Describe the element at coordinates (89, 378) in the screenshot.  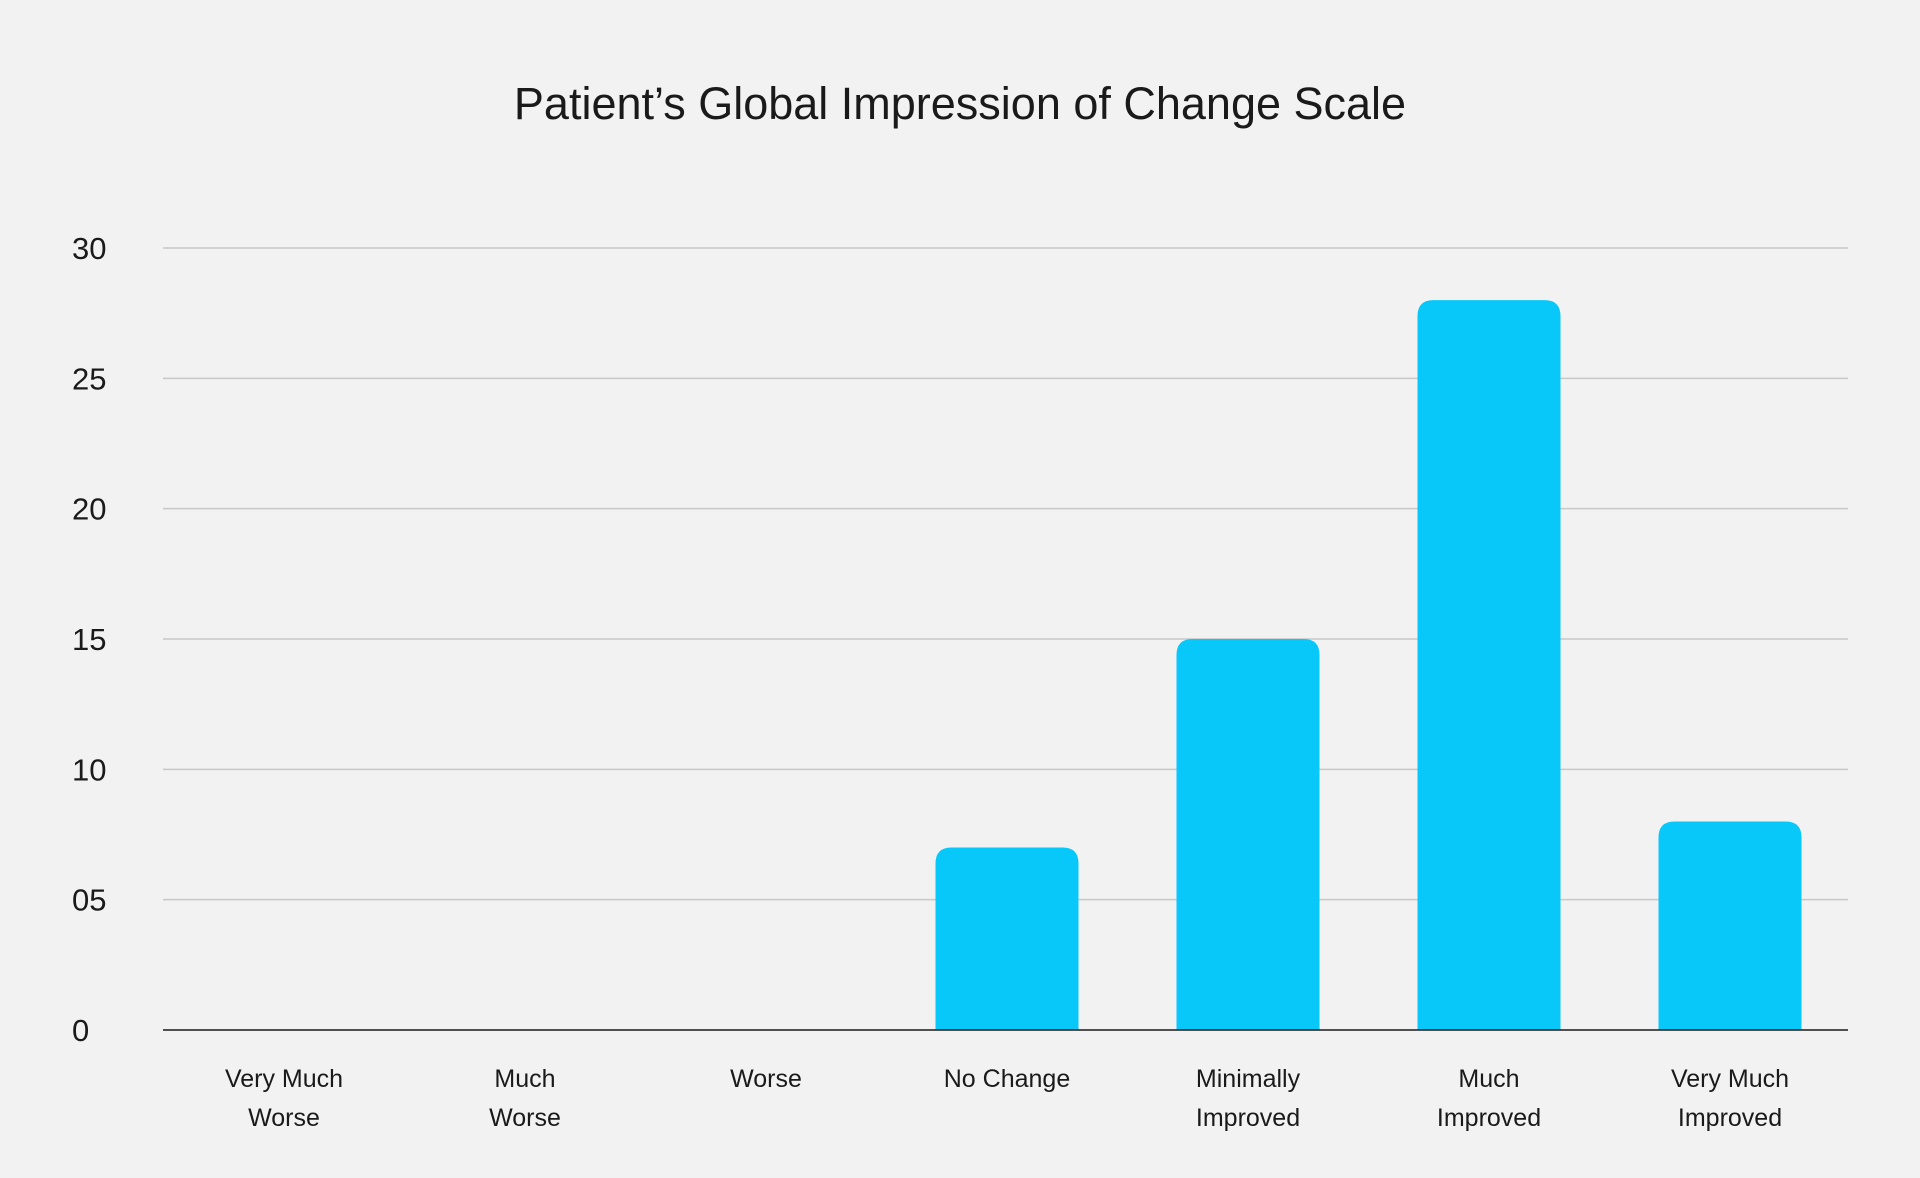
I see `y-tick-label: 25` at that location.